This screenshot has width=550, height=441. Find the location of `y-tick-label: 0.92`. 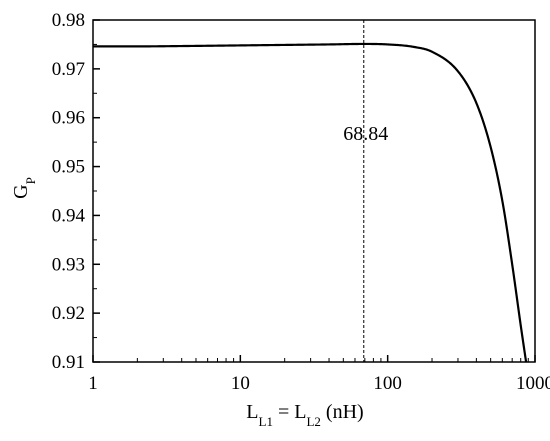

y-tick-label: 0.92 is located at coordinates (68, 313).